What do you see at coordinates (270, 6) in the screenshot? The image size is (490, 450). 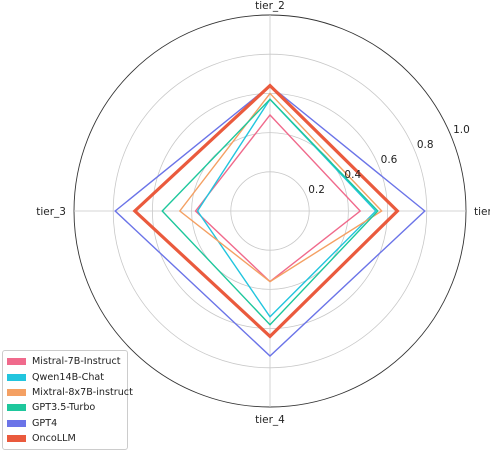 I see `axis-label-tier-2: tier_2` at bounding box center [270, 6].